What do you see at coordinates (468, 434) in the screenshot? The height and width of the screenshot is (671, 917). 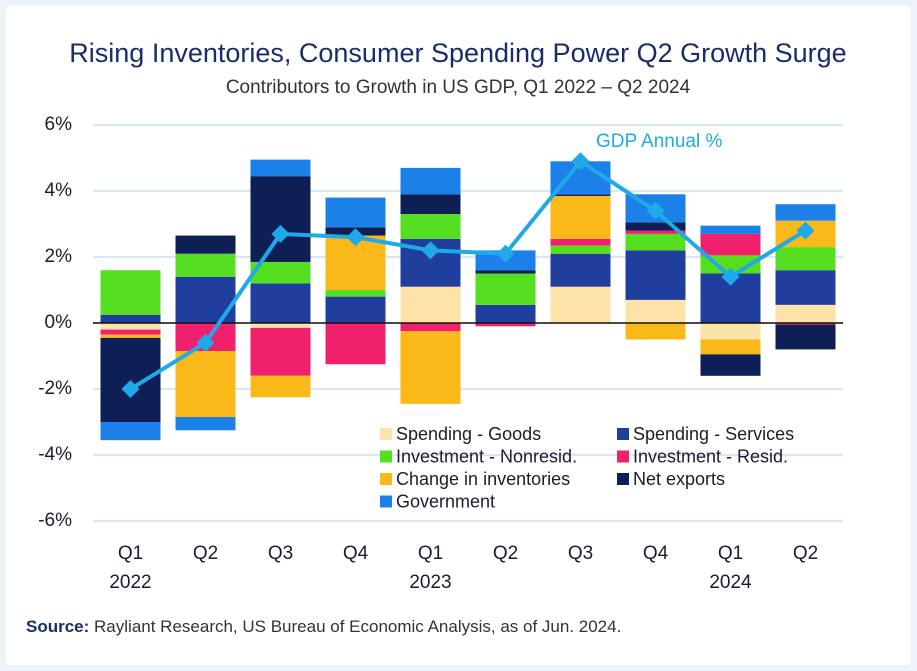 I see `legend-label: Spending - Goods` at bounding box center [468, 434].